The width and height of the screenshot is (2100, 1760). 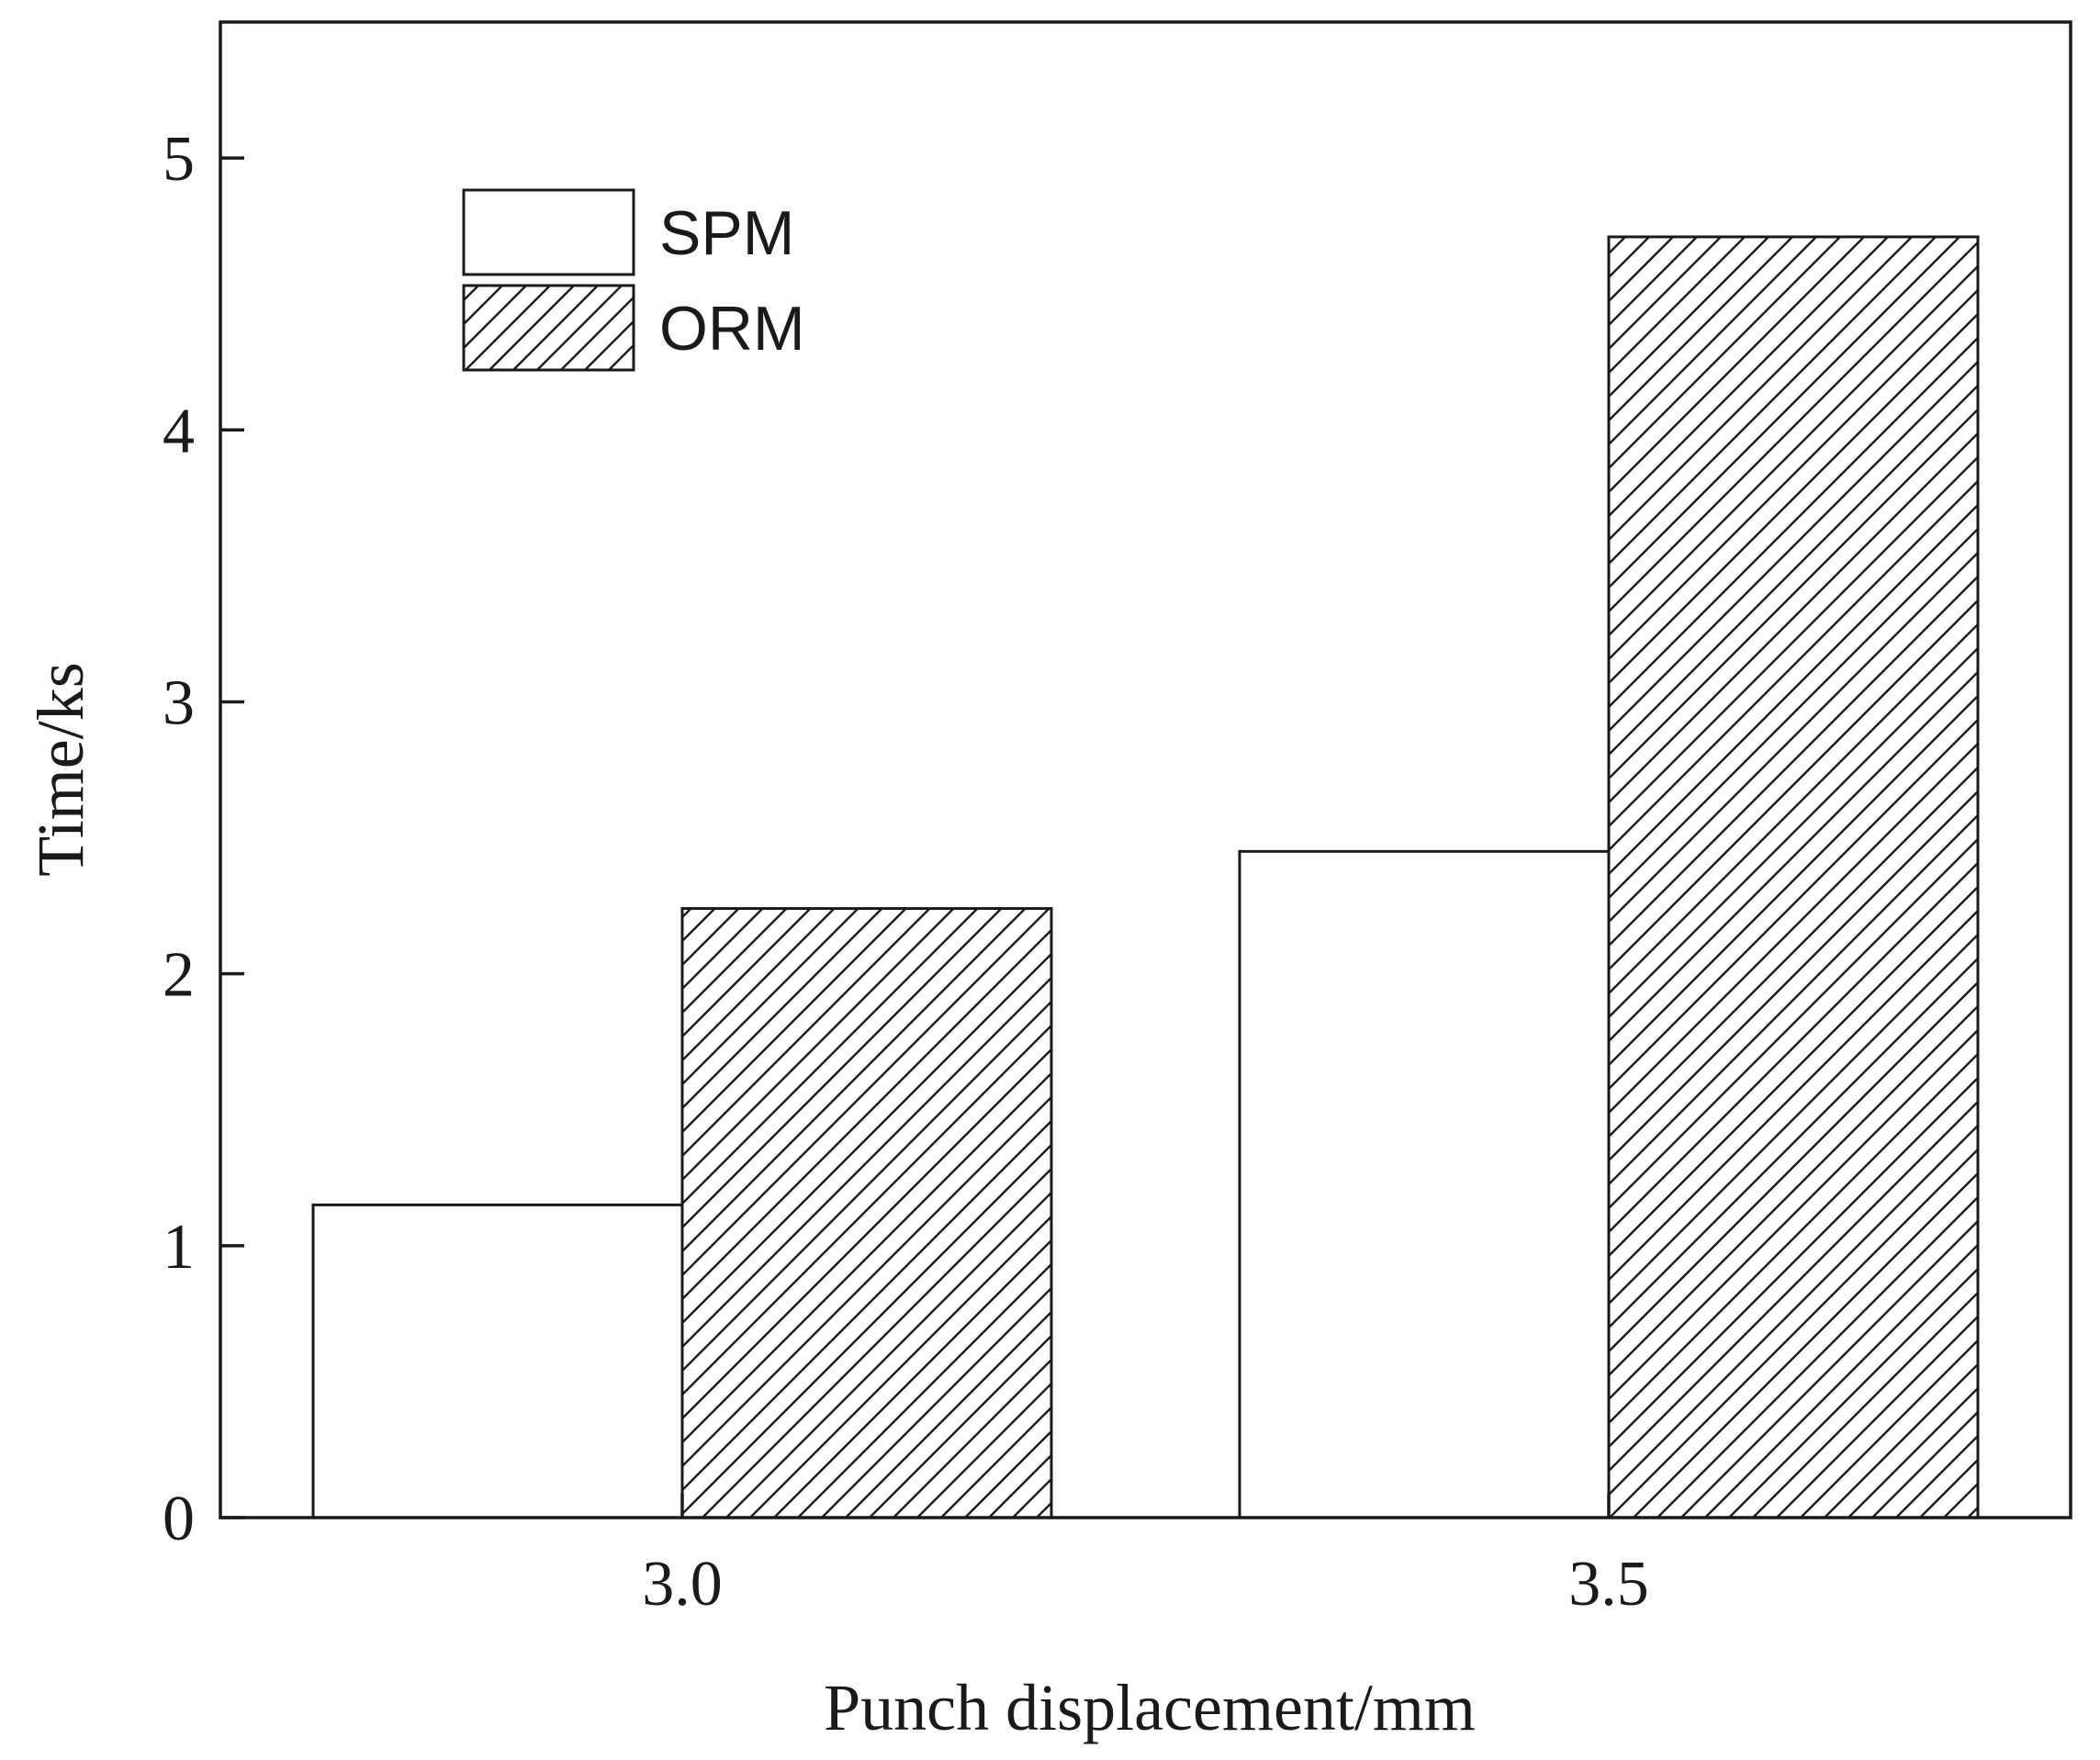 I want to click on y-tick-label: 0, so click(x=179, y=1519).